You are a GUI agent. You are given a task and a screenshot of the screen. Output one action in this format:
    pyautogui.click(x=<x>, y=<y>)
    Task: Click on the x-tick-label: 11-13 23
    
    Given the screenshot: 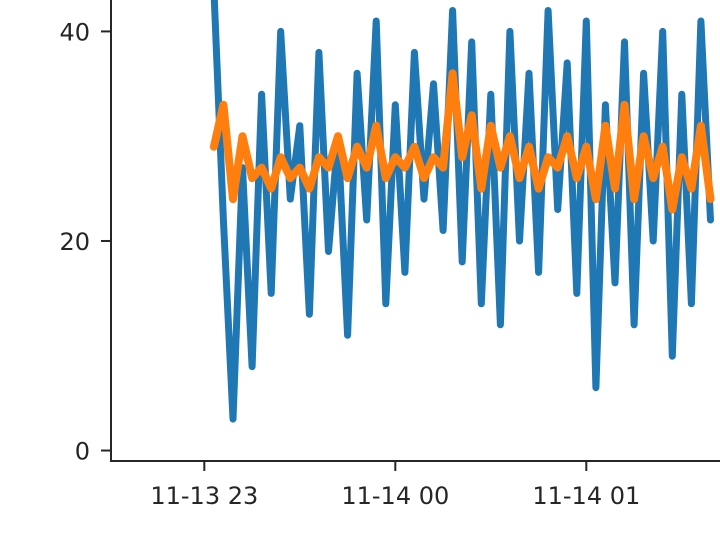 What is the action you would take?
    pyautogui.click(x=204, y=496)
    